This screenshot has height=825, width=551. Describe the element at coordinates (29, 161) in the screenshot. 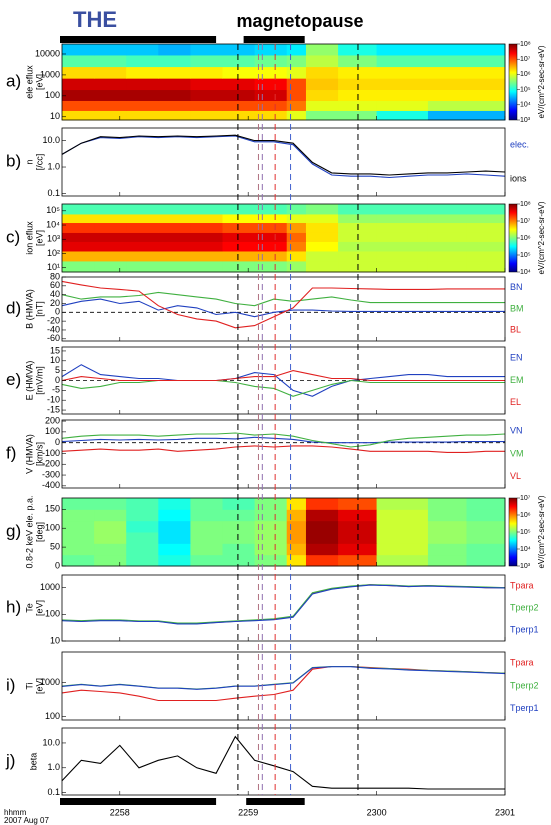

I see `y-axis-label: n` at that location.